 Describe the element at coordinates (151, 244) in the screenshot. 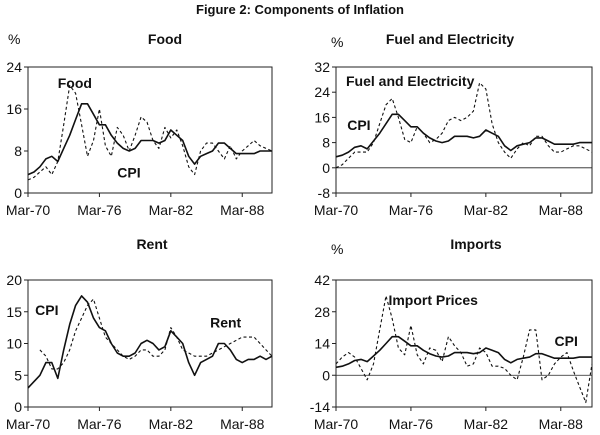

I see `panel-title: Rent` at that location.